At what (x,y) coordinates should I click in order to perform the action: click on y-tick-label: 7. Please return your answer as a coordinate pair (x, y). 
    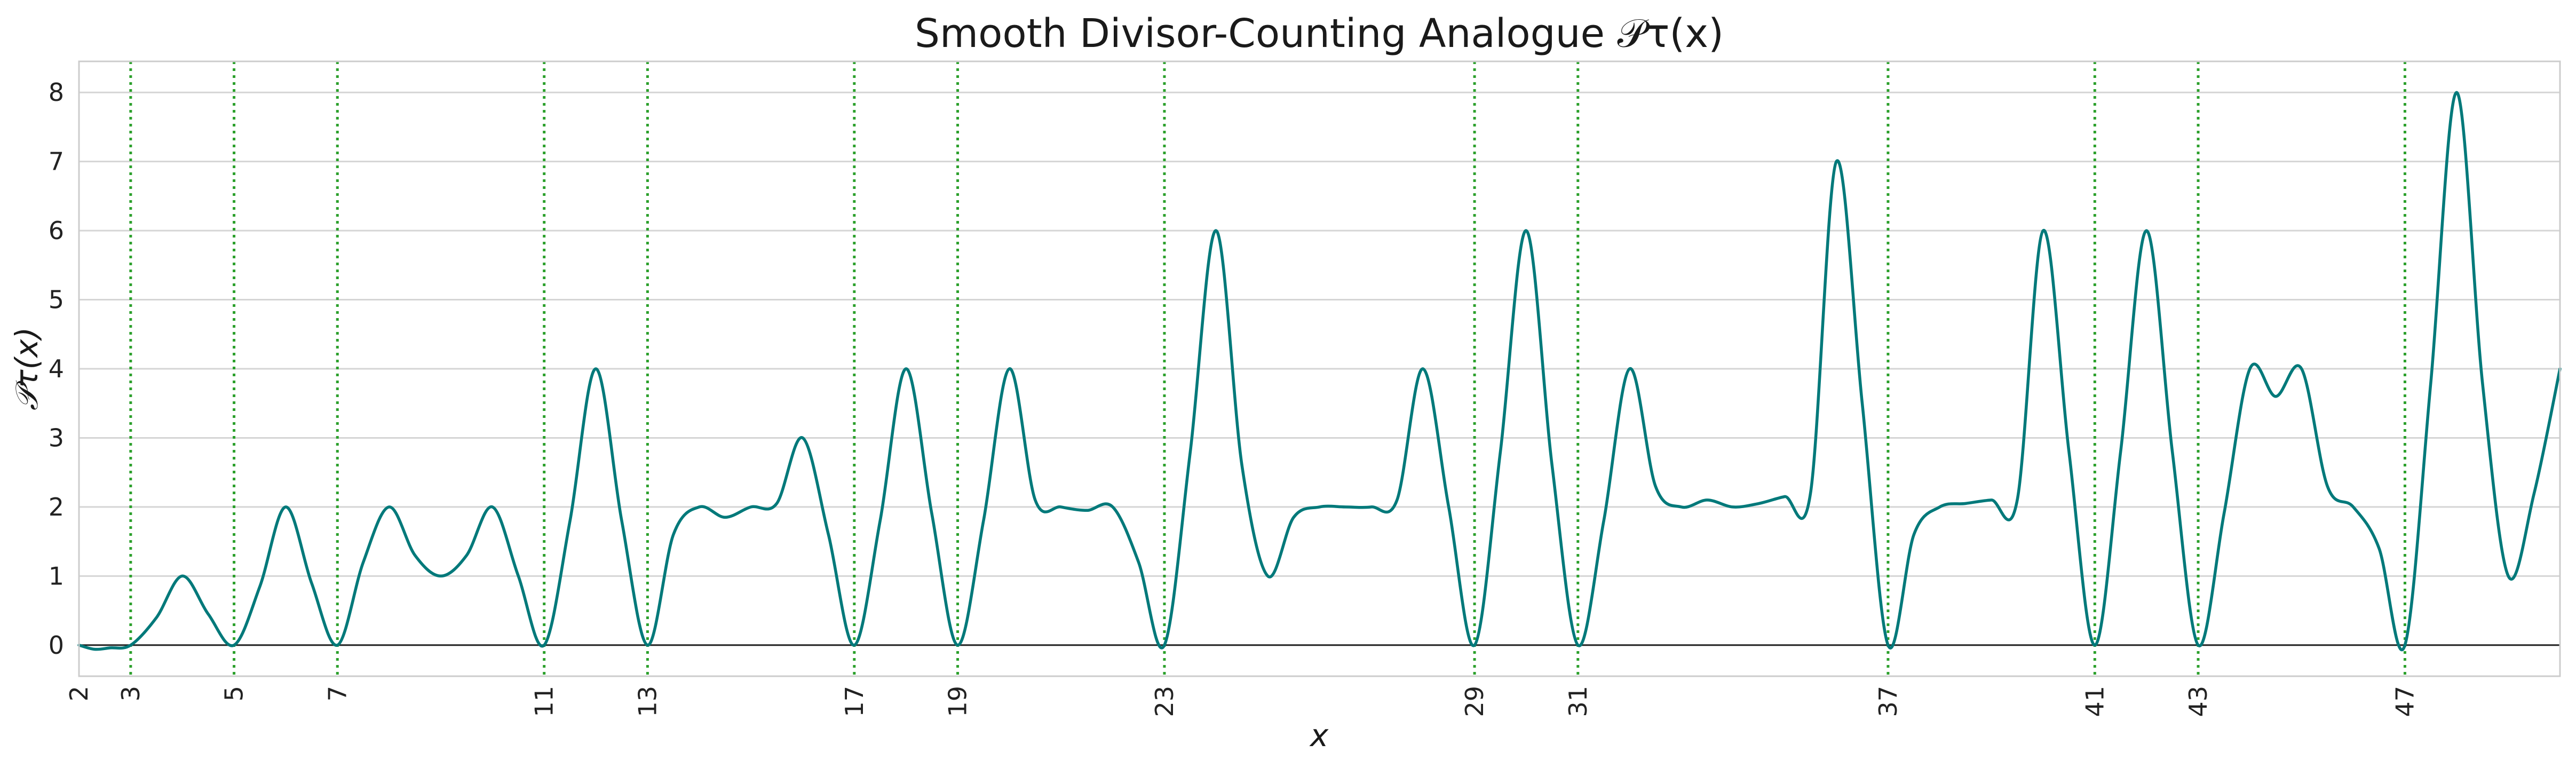
    Looking at the image, I should click on (56, 161).